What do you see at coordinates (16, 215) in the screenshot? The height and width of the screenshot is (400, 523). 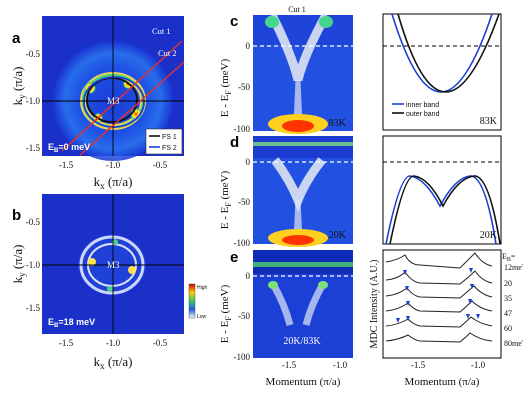 I see `panel-label-b: b` at bounding box center [16, 215].